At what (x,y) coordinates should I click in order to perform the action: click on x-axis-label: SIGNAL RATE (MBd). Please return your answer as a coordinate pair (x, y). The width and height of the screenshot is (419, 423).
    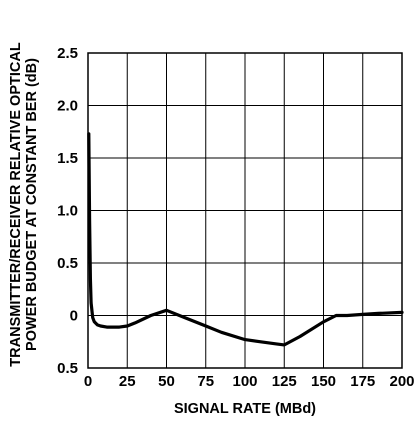
    Looking at the image, I should click on (245, 409).